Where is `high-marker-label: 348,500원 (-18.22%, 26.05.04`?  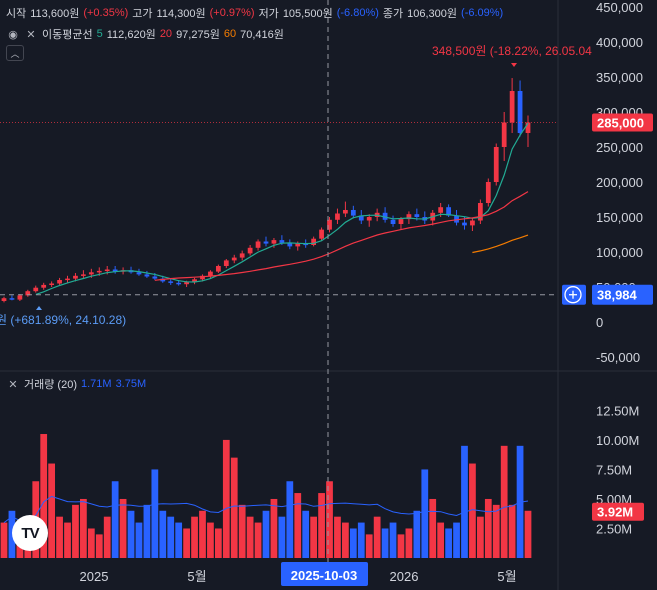 high-marker-label: 348,500원 (-18.22%, 26.05.04 is located at coordinates (512, 51).